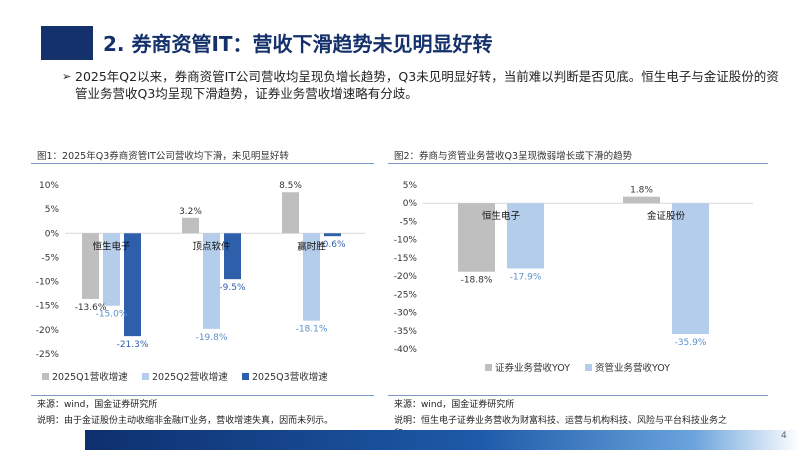  Describe the element at coordinates (477, 281) in the screenshot. I see `data-label: -18.8%` at that location.